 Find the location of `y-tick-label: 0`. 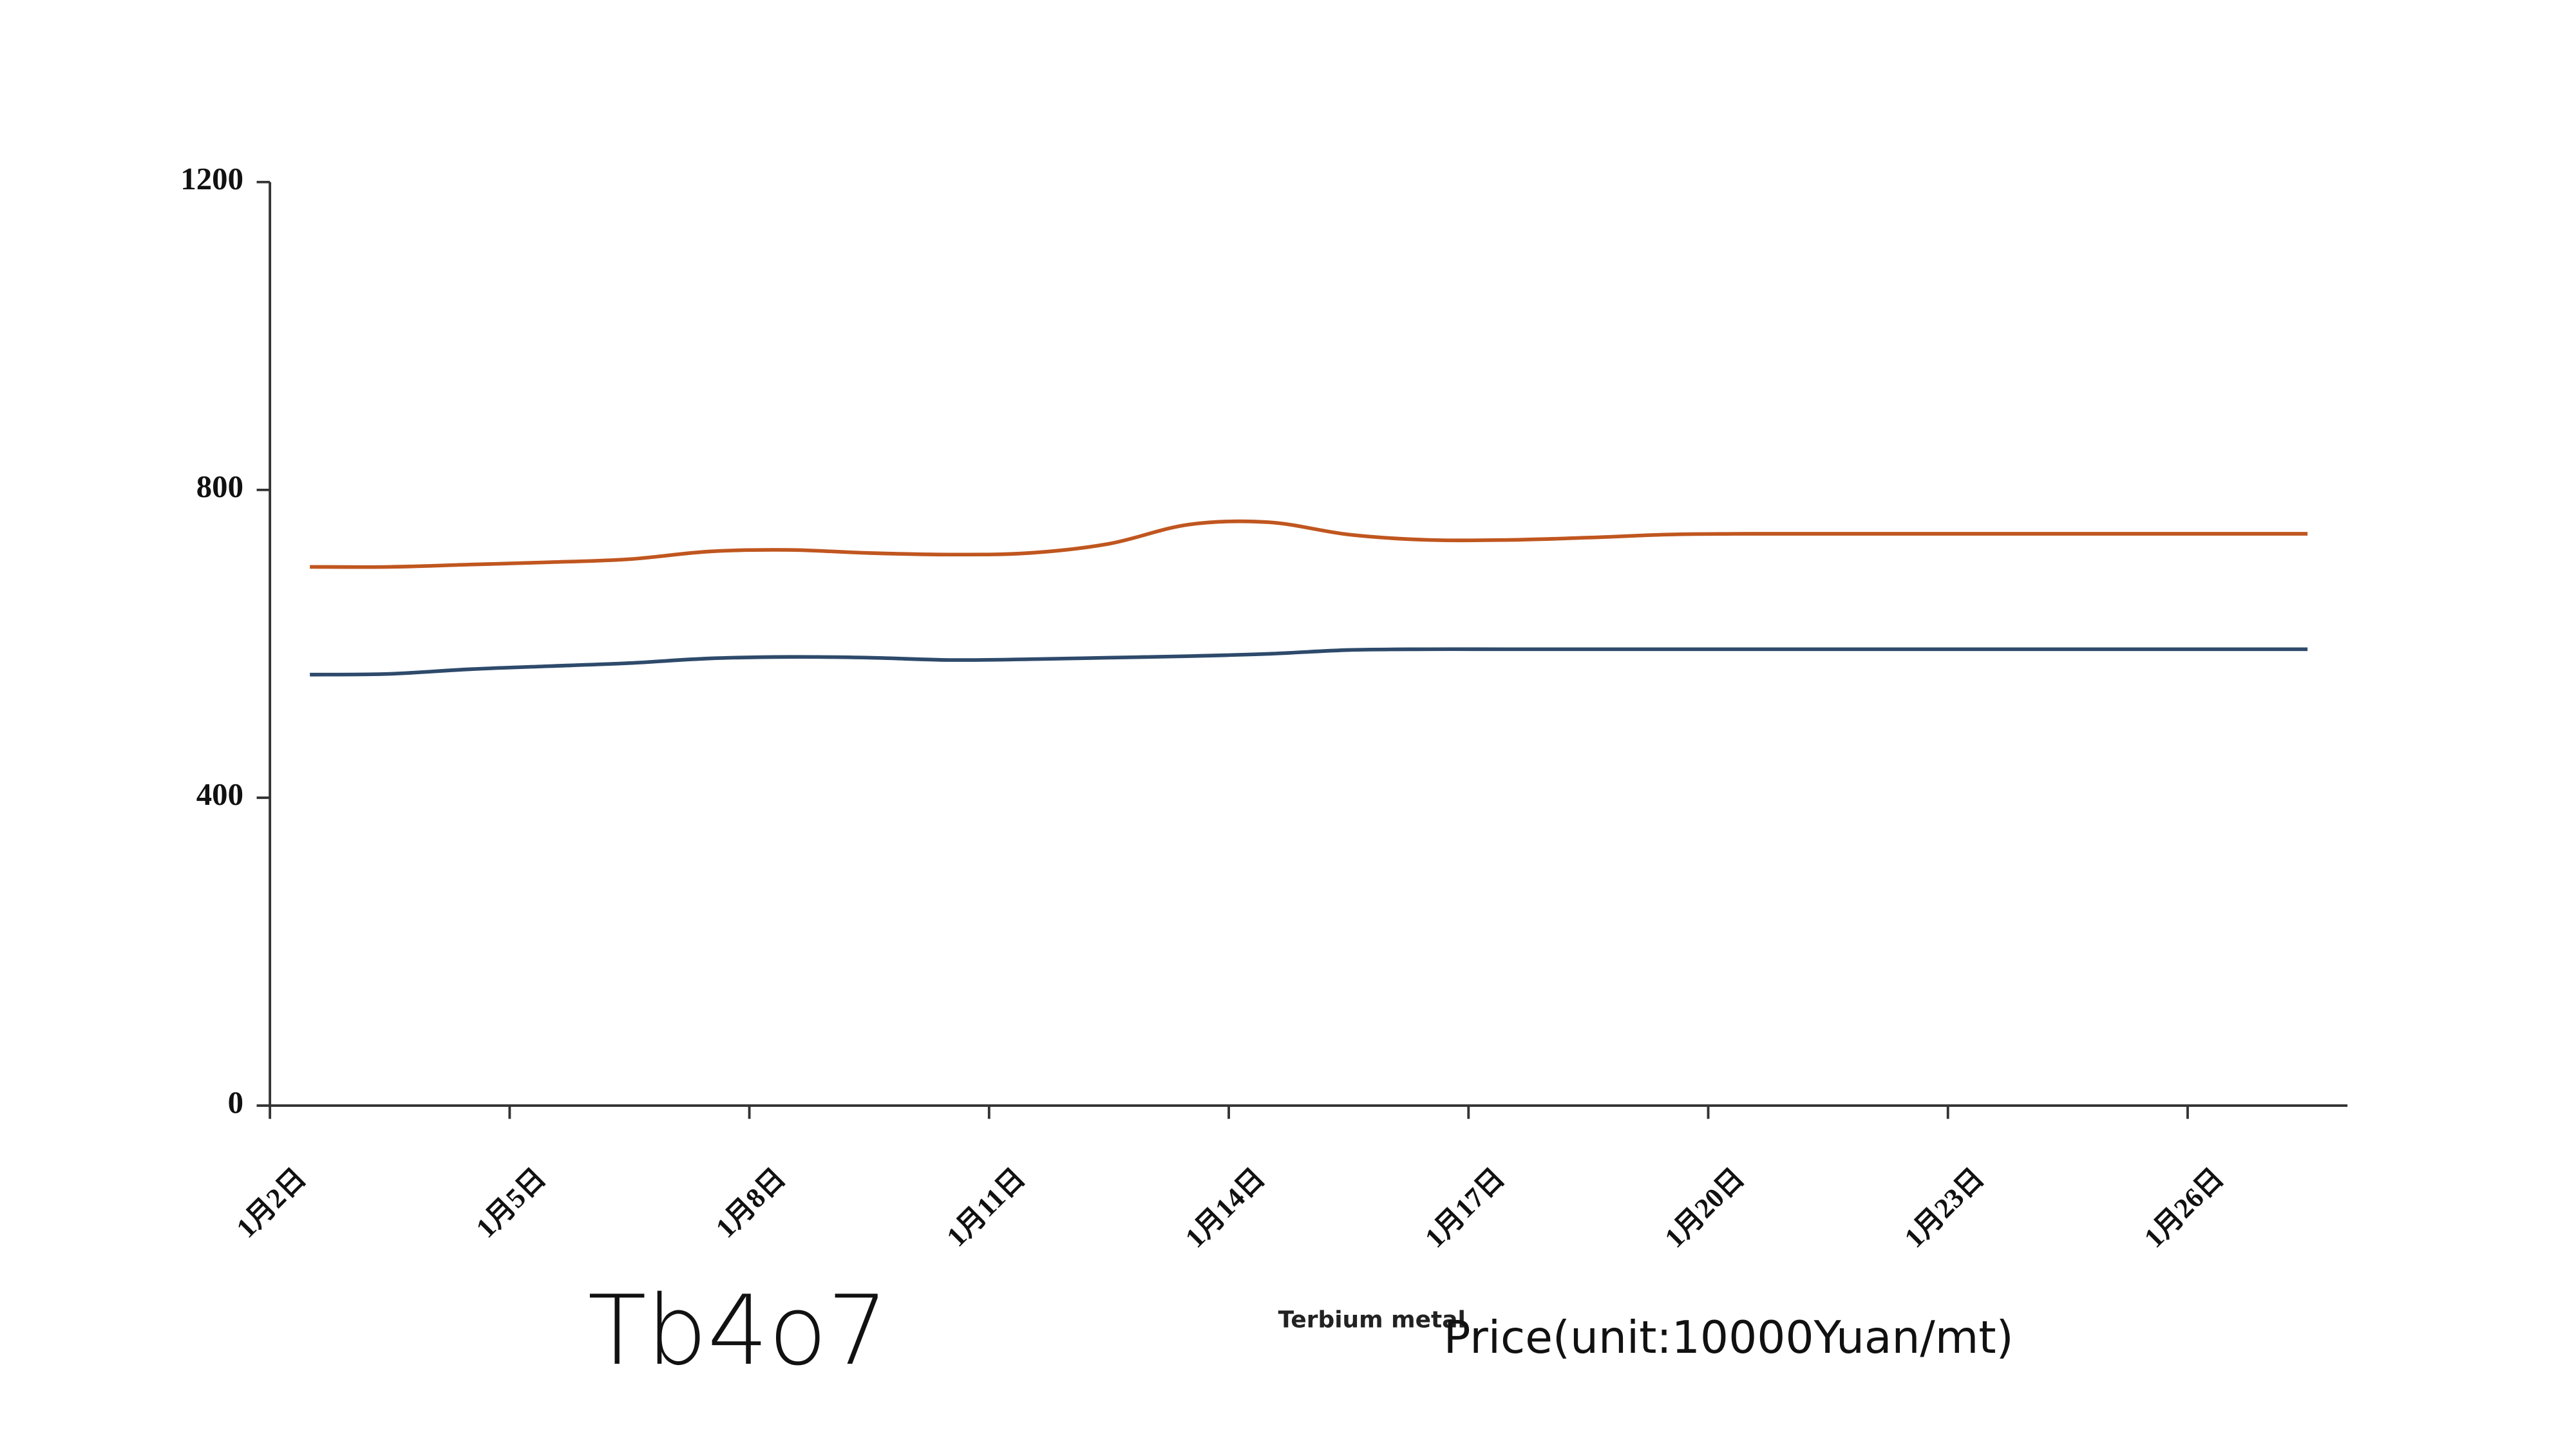

y-tick-label: 0 is located at coordinates (235, 1102).